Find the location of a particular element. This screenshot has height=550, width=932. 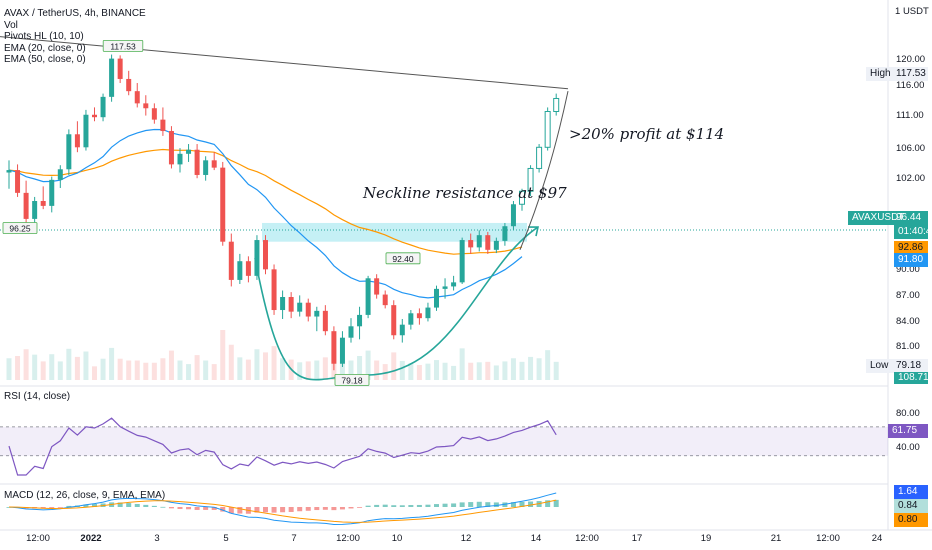

indicator-ema50: EMA (50, close, 0) is located at coordinates (45, 59).